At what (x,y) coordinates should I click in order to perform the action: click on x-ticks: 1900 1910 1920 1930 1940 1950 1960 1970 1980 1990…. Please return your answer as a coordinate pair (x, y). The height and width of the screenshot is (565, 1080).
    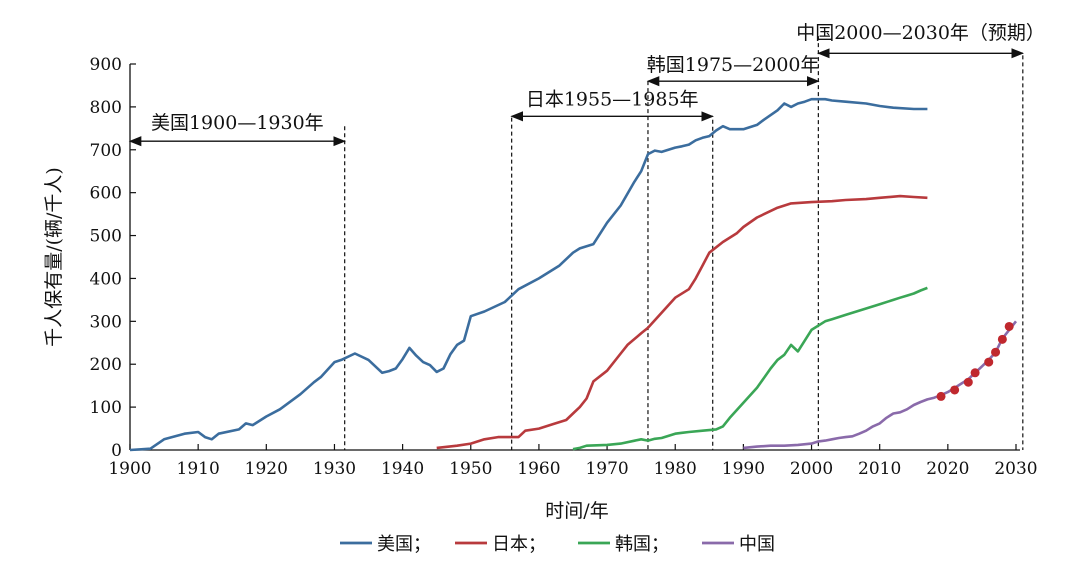
    Looking at the image, I should click on (573, 461).